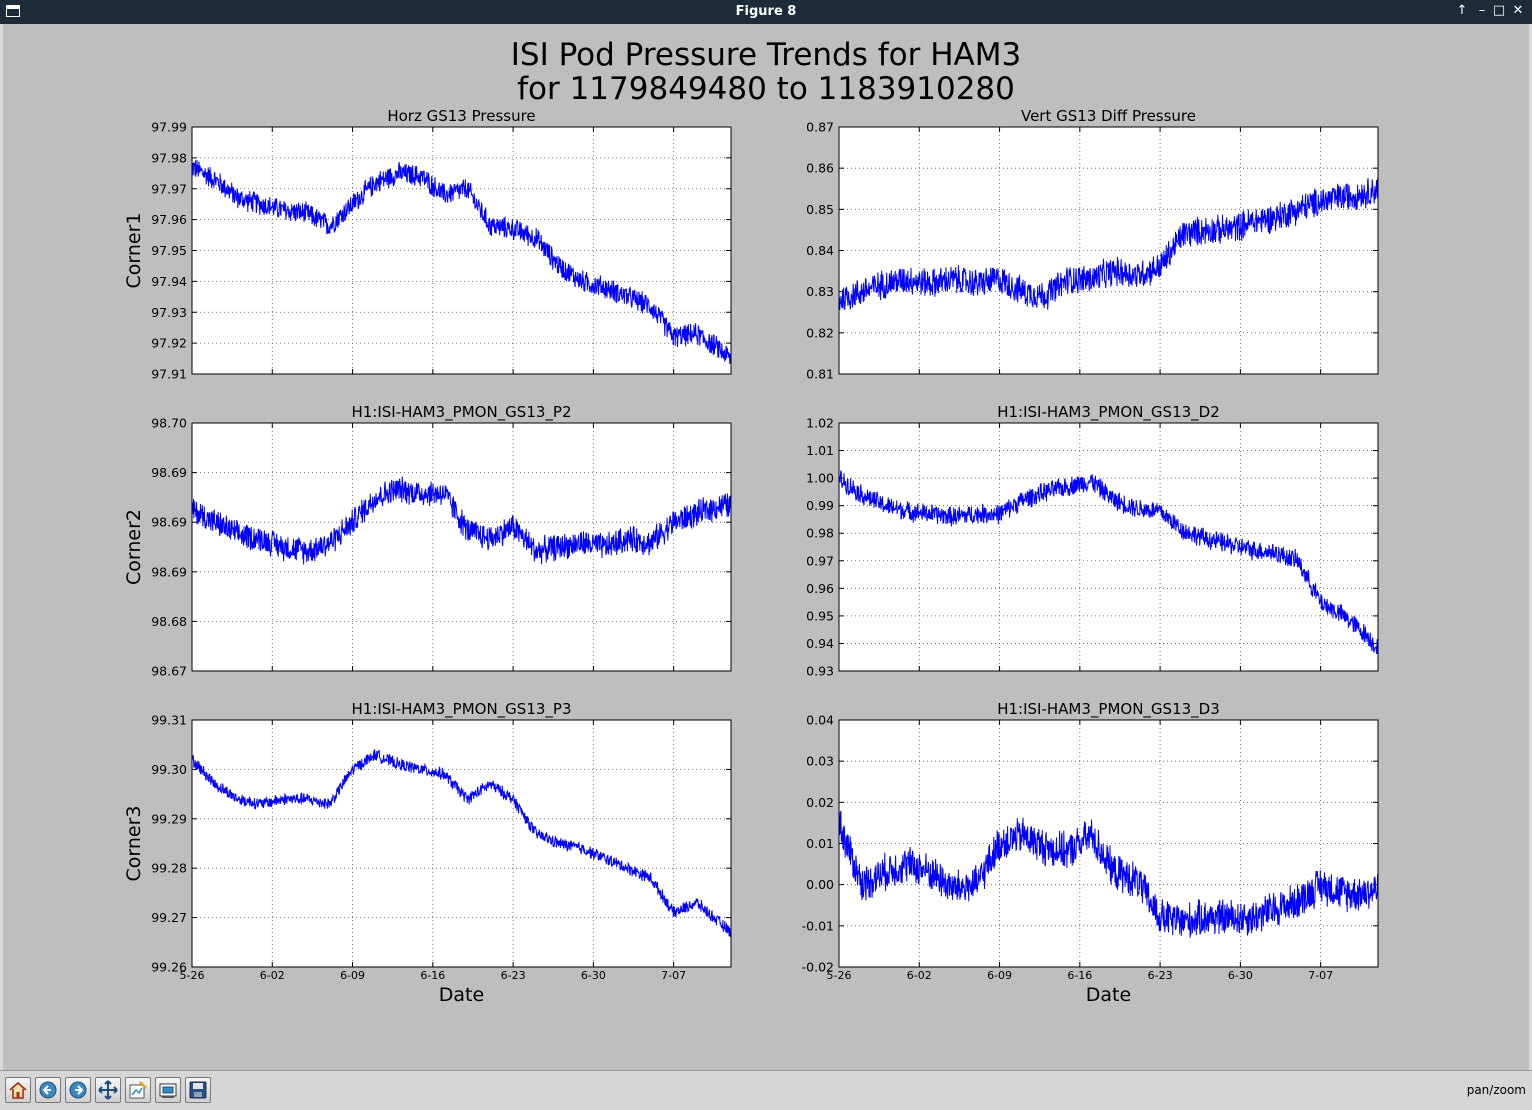 The height and width of the screenshot is (1110, 1532). What do you see at coordinates (1518, 10) in the screenshot?
I see `close-icon: ✕` at bounding box center [1518, 10].